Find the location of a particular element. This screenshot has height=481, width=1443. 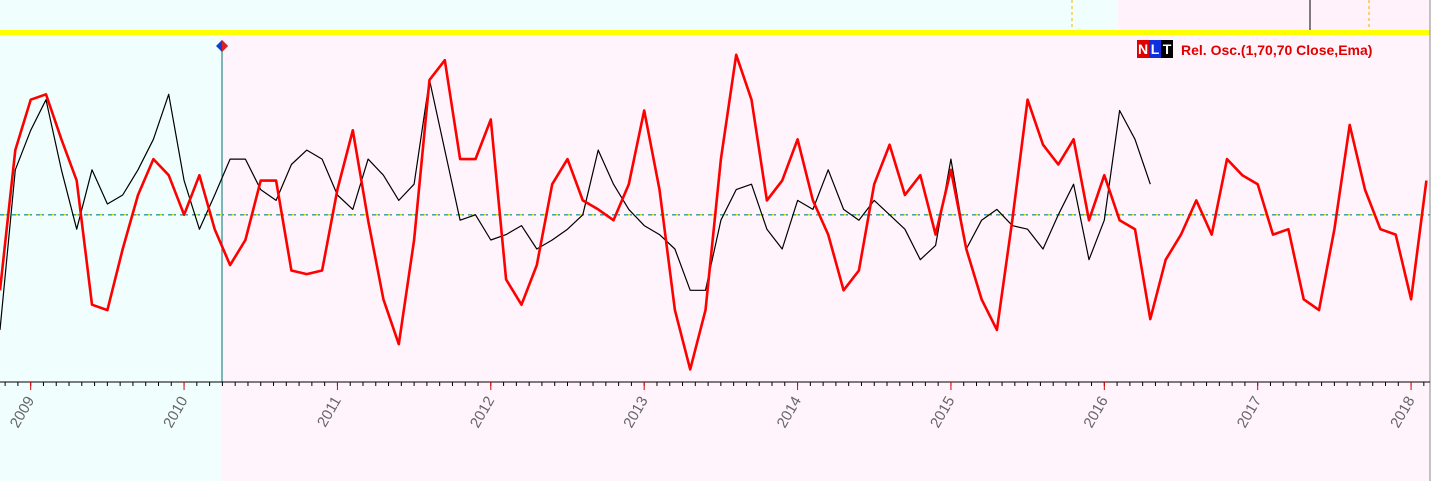

legend-label: Rel. Osc.(1,70,70 Close,Ema) is located at coordinates (1276, 50).